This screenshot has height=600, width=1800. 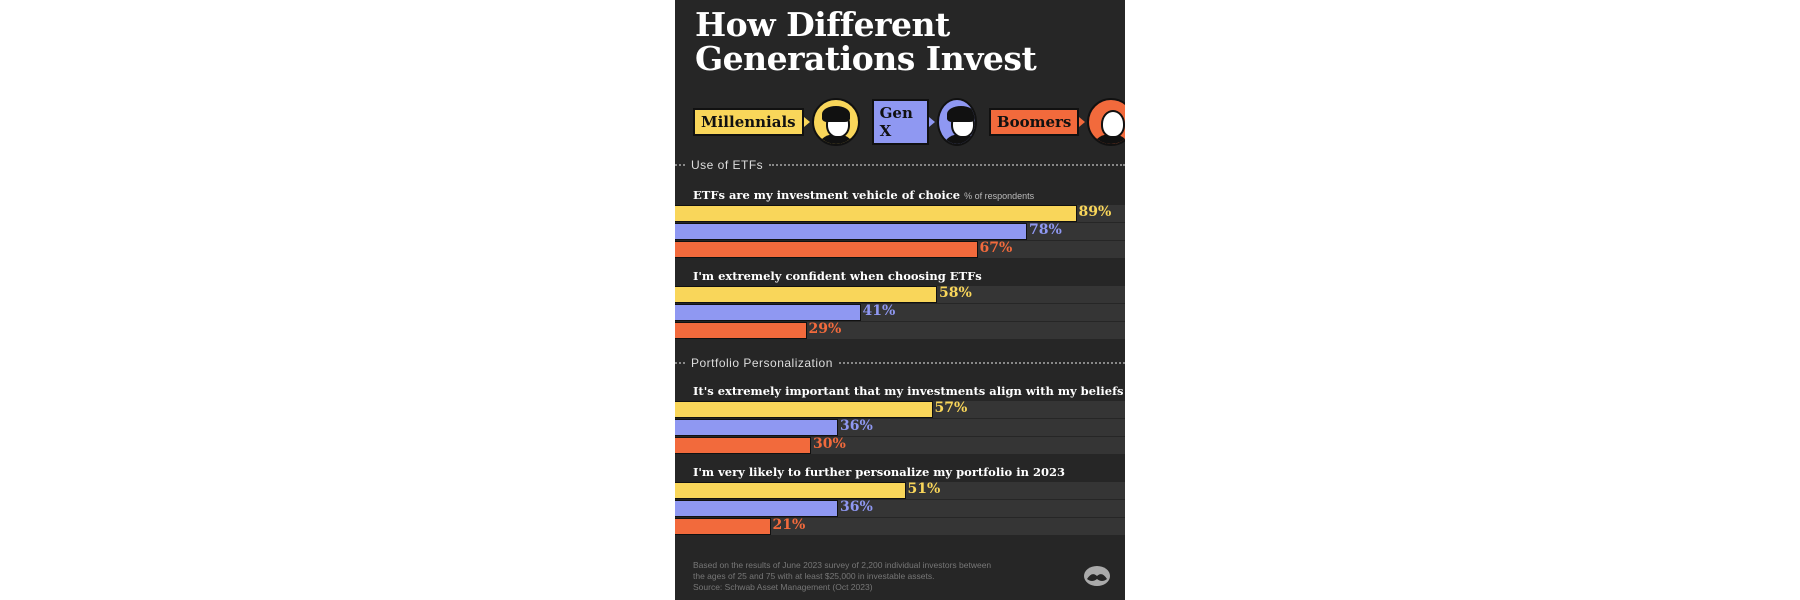 What do you see at coordinates (999, 196) in the screenshot?
I see `unit-label: % of respondents` at bounding box center [999, 196].